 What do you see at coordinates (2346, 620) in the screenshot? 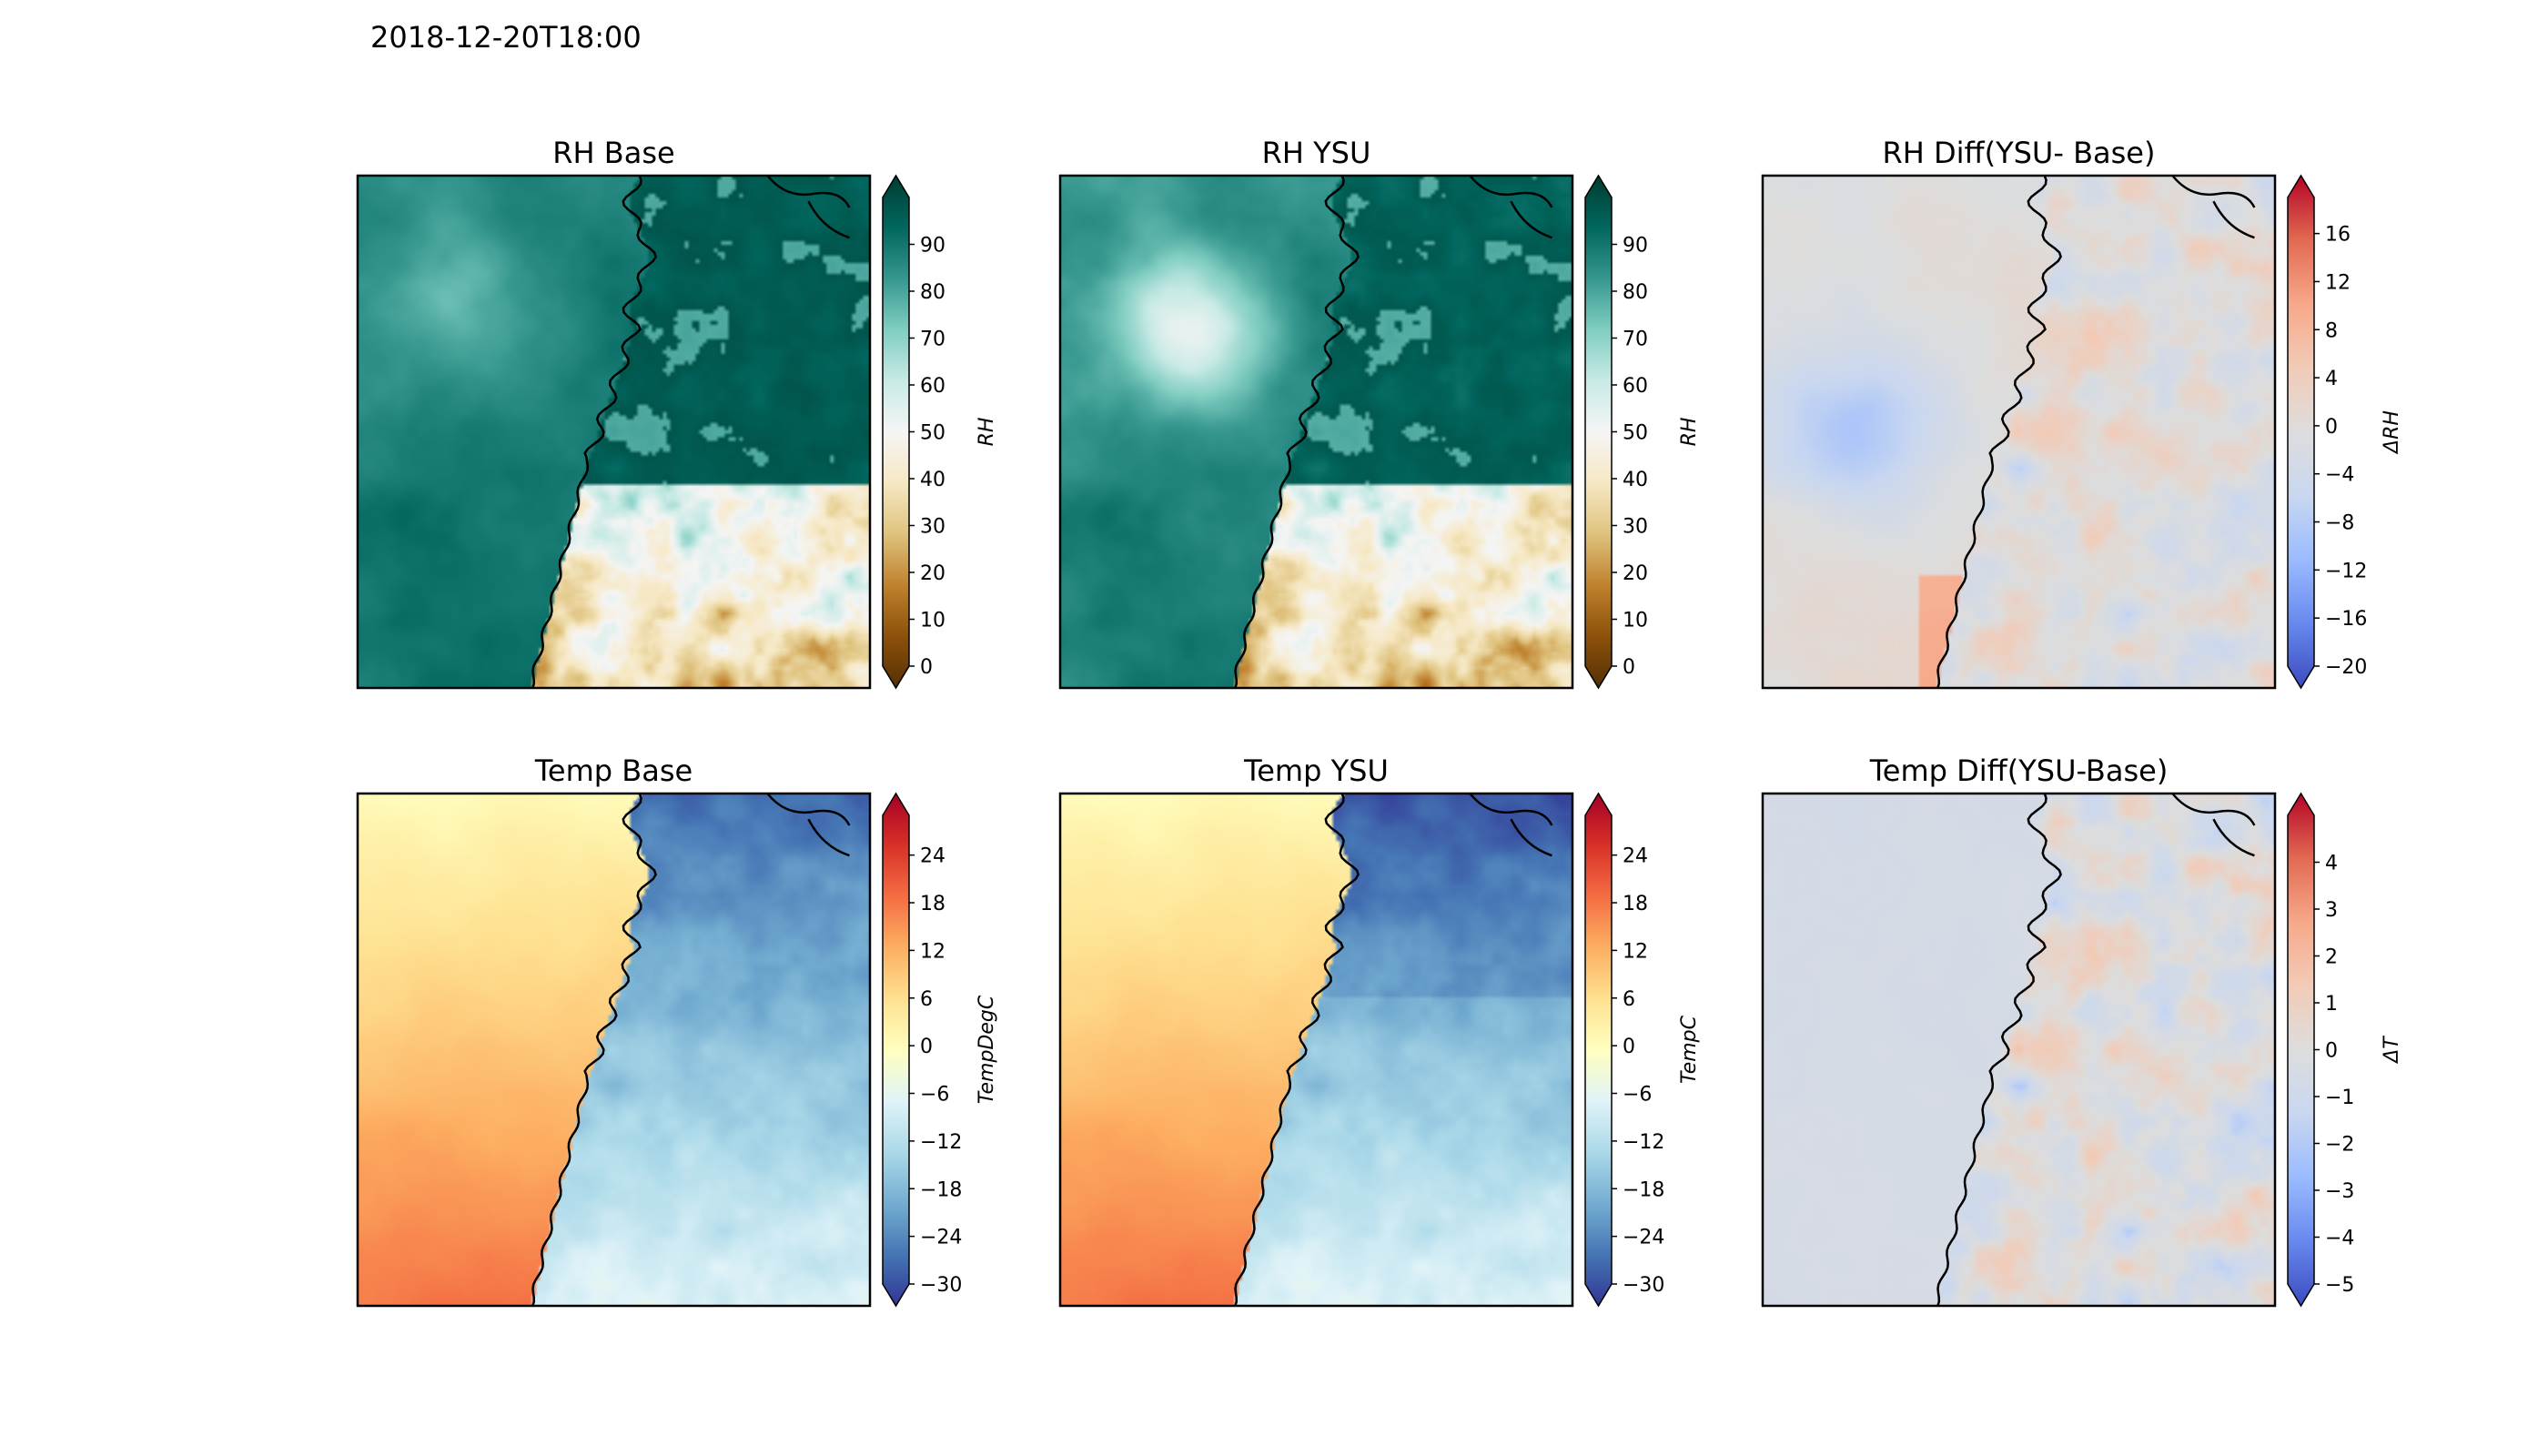
I see `colorbar-tick-label: −16` at bounding box center [2346, 620].